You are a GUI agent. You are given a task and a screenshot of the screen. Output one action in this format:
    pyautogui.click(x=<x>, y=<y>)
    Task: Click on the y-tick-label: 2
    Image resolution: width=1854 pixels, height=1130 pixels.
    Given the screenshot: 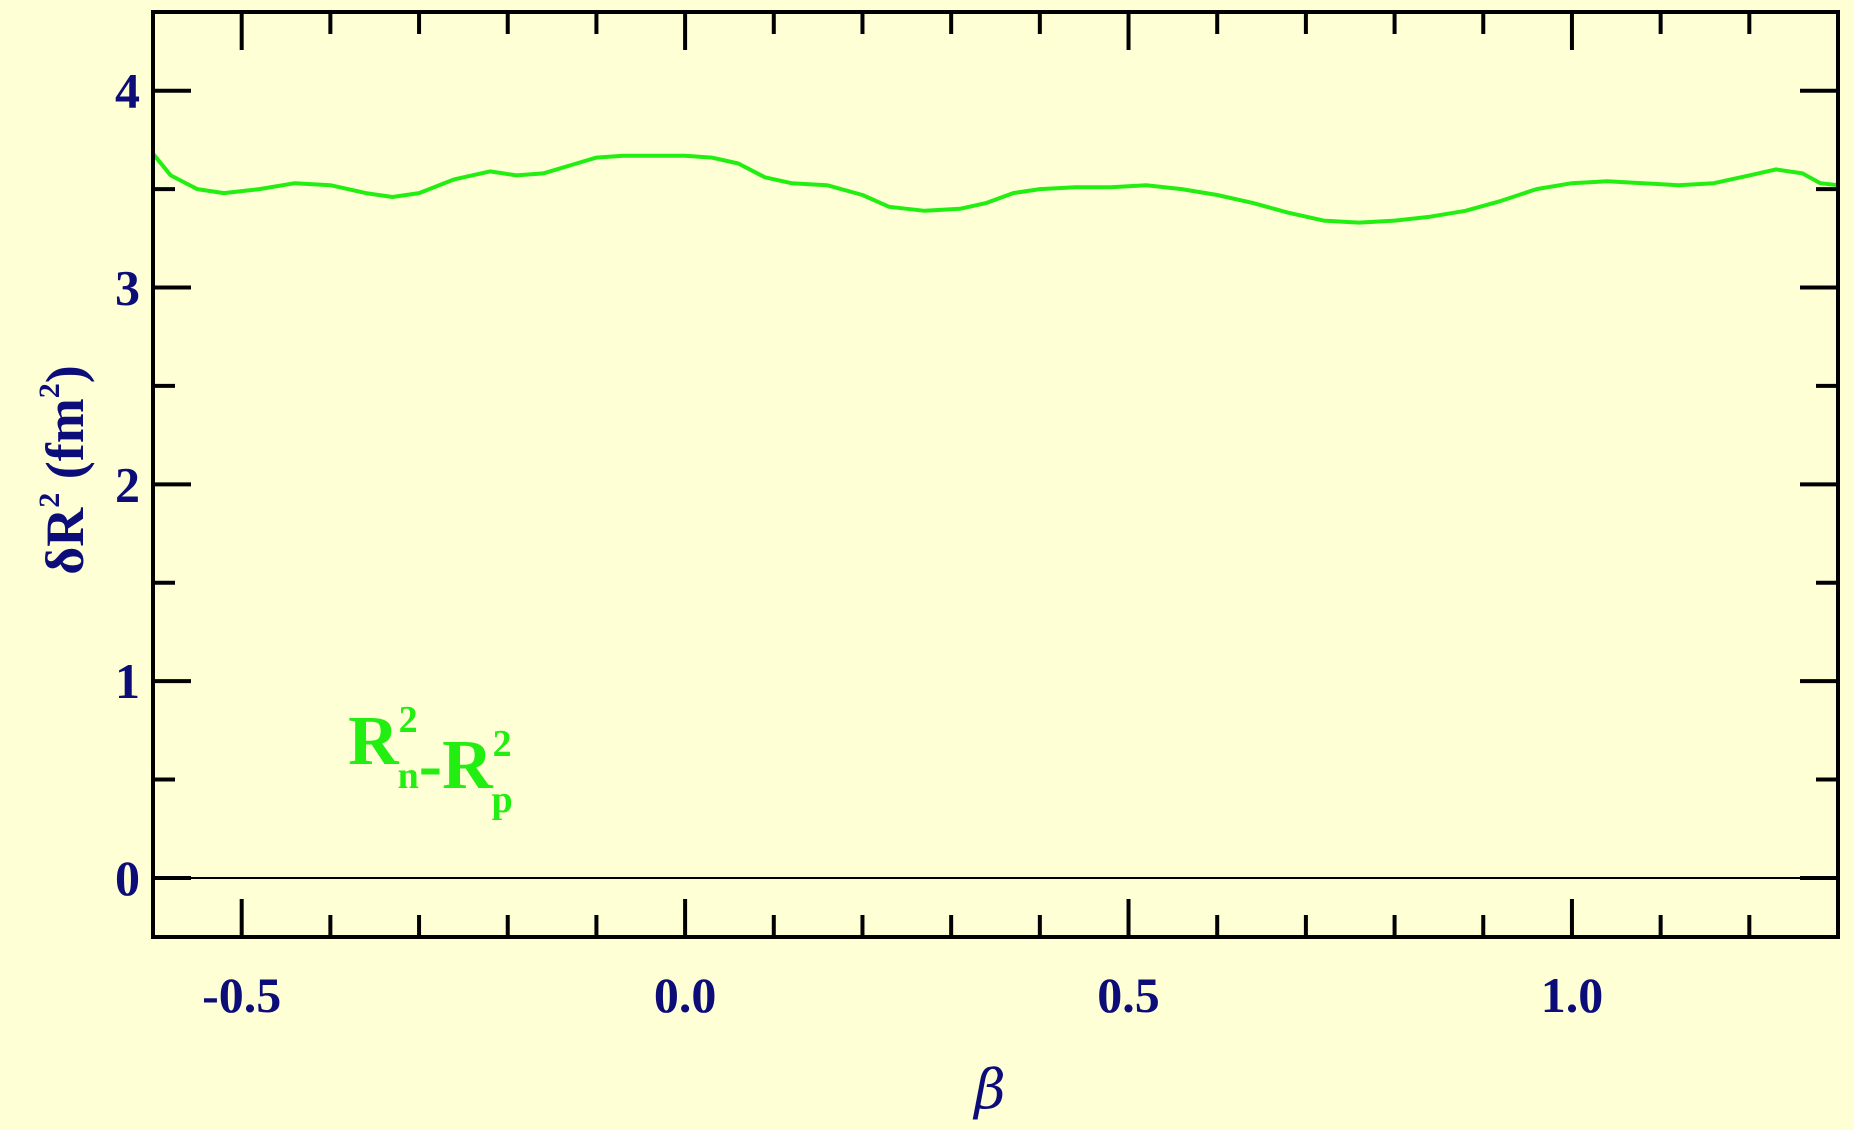 What is the action you would take?
    pyautogui.click(x=127, y=484)
    